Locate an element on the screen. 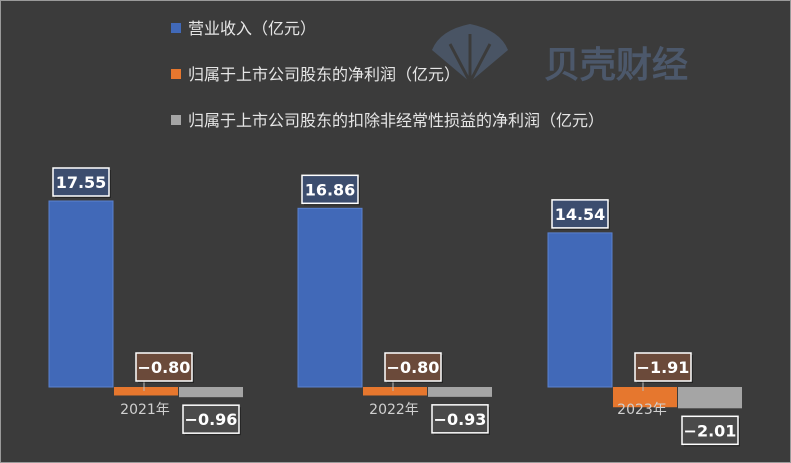 The height and width of the screenshot is (463, 791). data-label-net-profit-1-text: −0.80 is located at coordinates (164, 367).